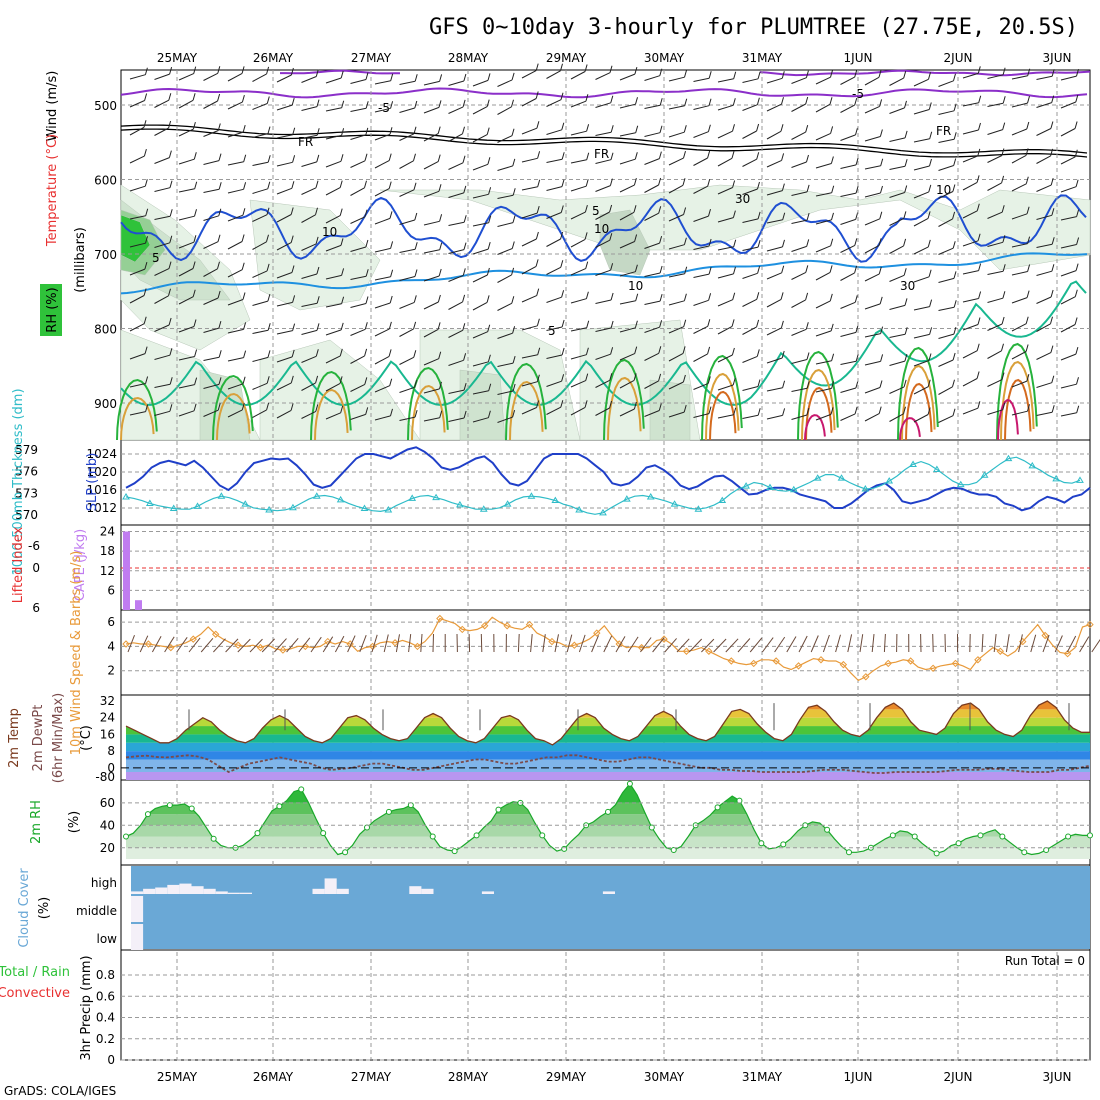 This screenshot has width=1100, height=1100. Describe the element at coordinates (36, 568) in the screenshot. I see `lifted-tick-label: 0` at that location.